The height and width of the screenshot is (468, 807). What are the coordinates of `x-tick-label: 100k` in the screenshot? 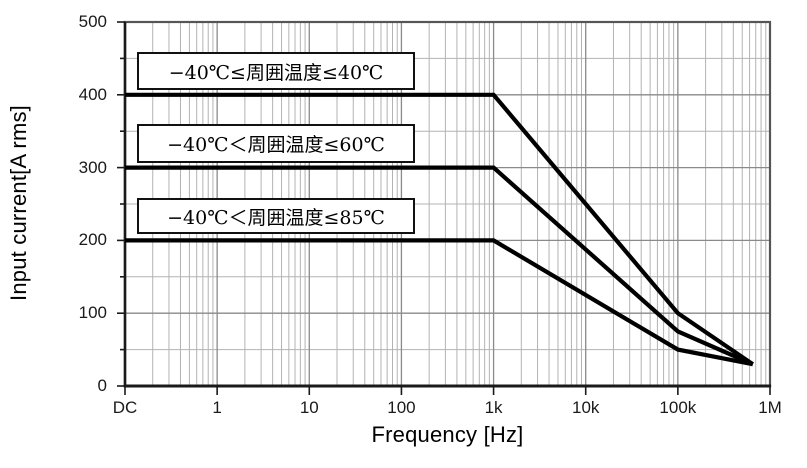 It's located at (678, 407).